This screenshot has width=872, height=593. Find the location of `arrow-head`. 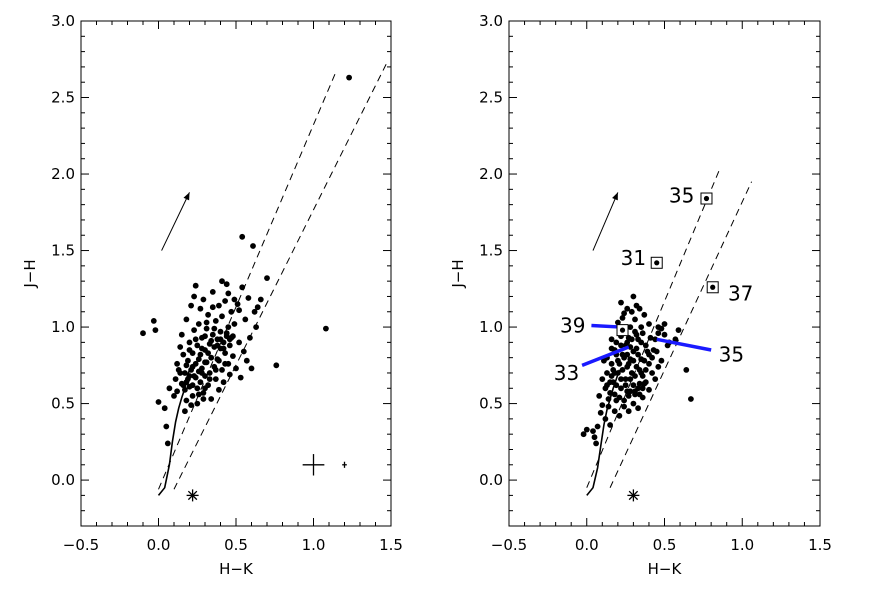

arrow-head is located at coordinates (615, 196).